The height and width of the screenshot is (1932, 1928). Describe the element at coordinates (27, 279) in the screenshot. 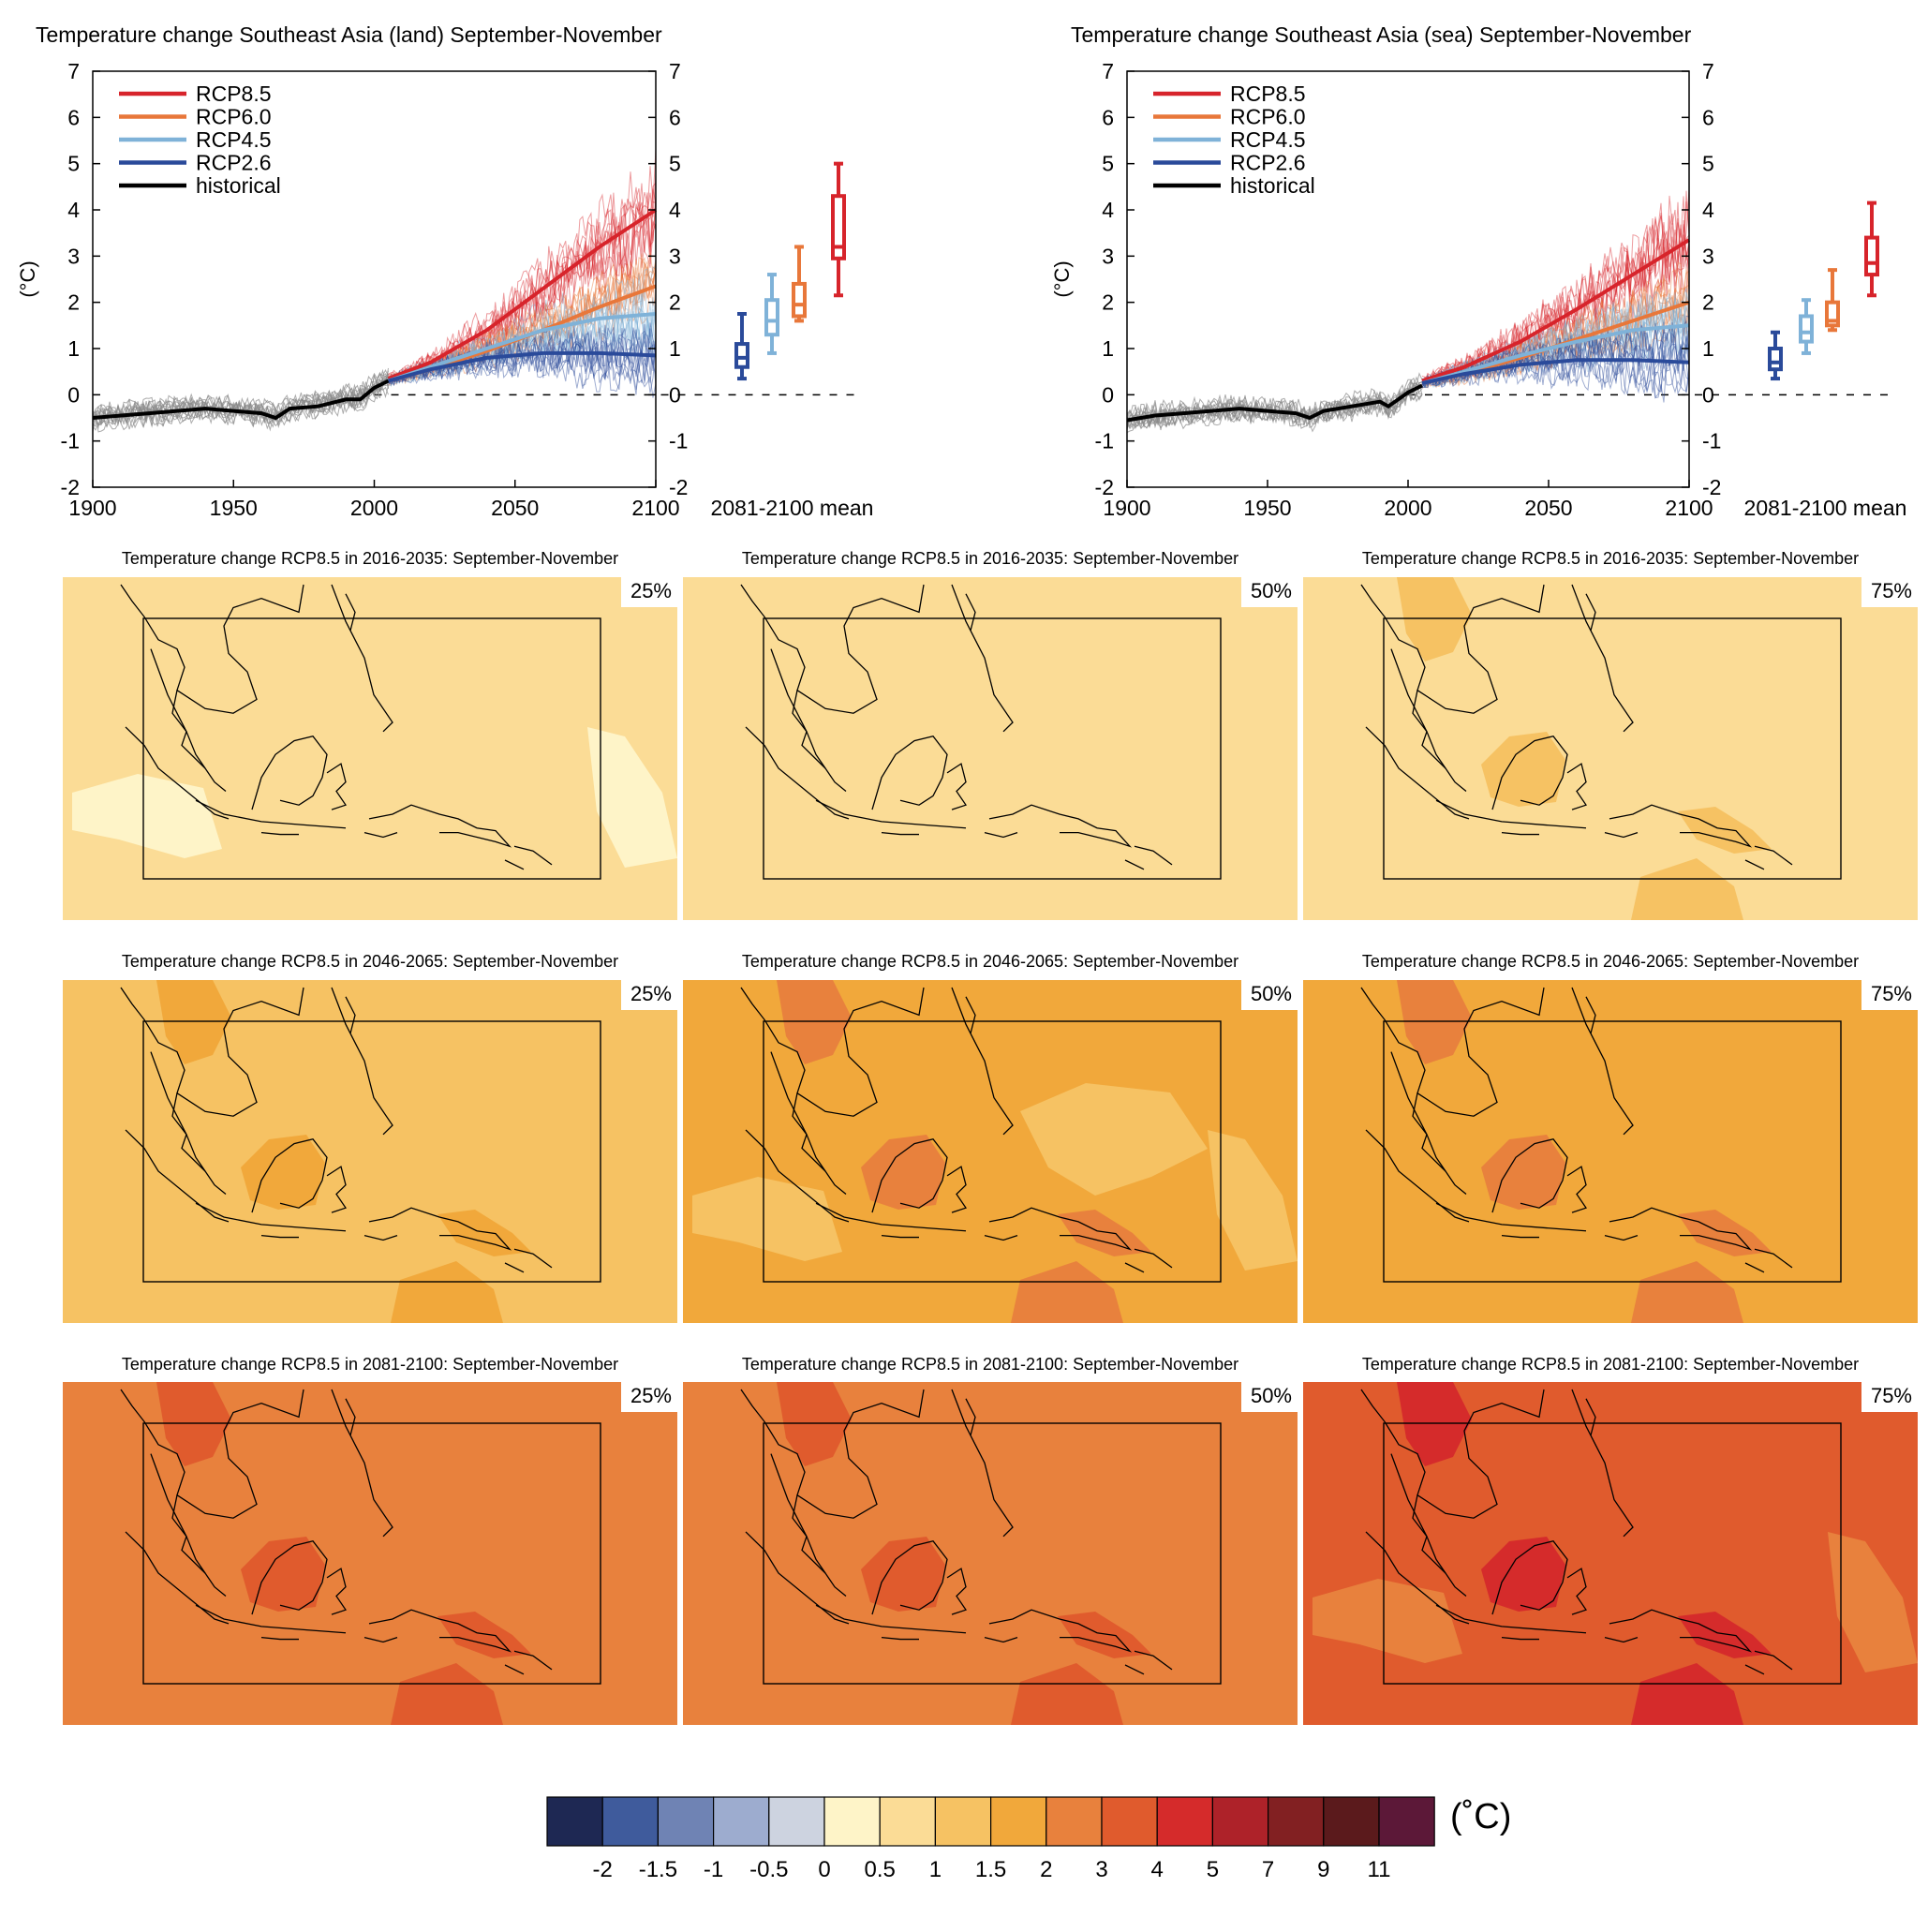

I see `y-axis-label: (°C)` at that location.